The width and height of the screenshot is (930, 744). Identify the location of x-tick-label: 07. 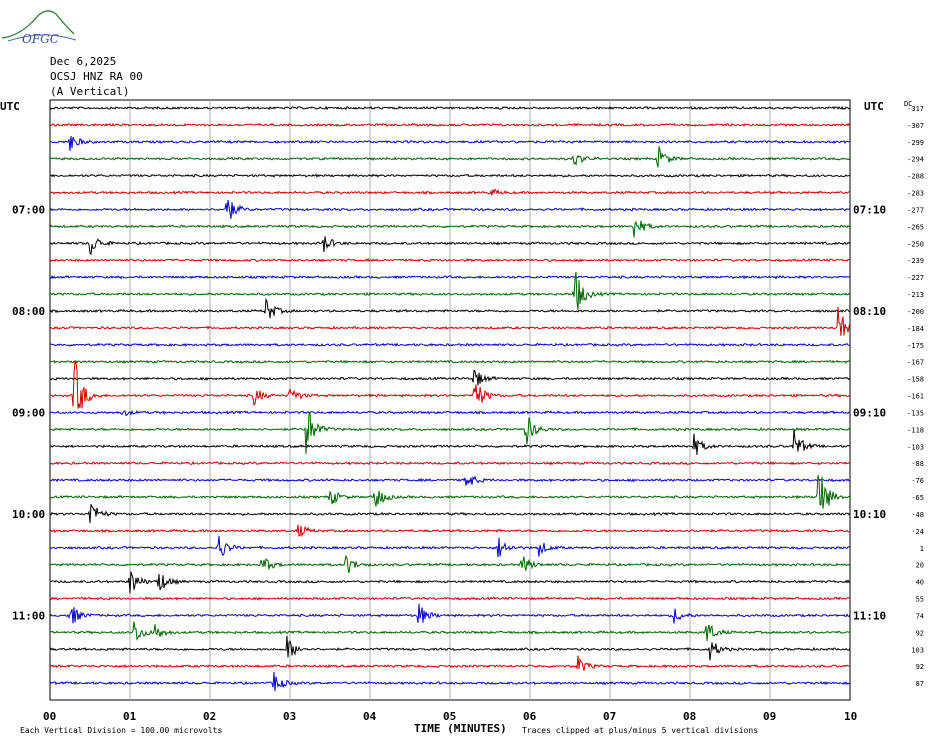
(609, 716).